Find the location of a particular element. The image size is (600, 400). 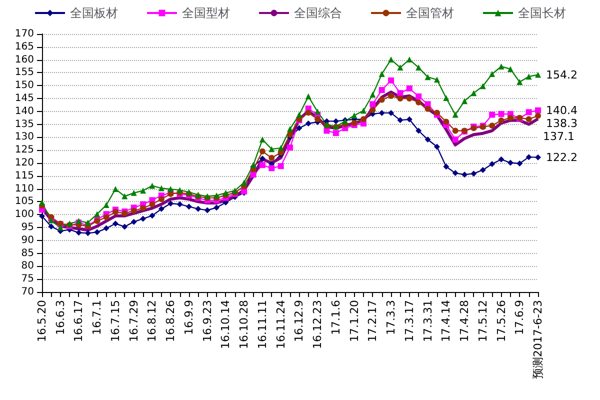

y-tick-label: 150 is located at coordinates (24, 86).